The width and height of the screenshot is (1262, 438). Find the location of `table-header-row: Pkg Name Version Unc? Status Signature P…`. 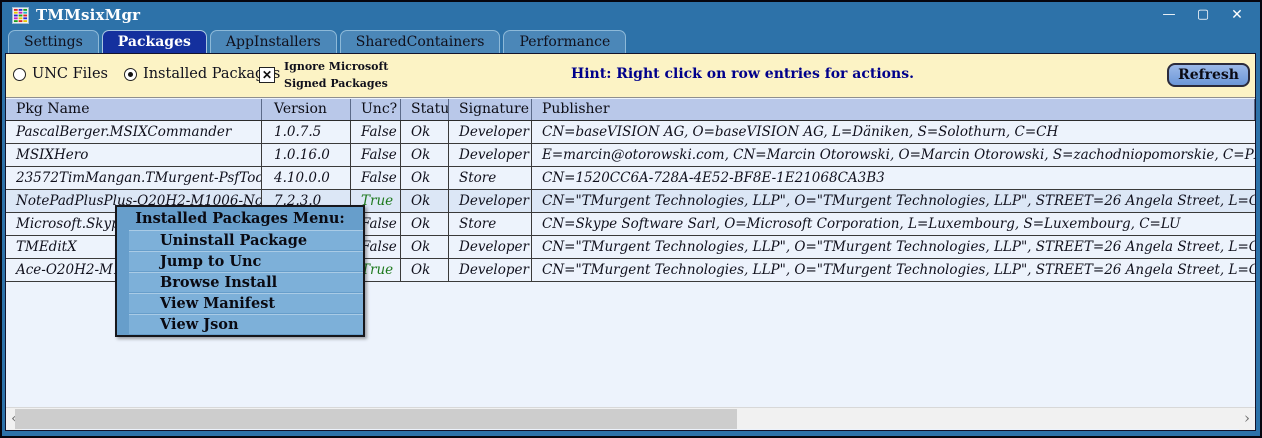

table-header-row: Pkg Name Version Unc? Status Signature P… is located at coordinates (630, 110).